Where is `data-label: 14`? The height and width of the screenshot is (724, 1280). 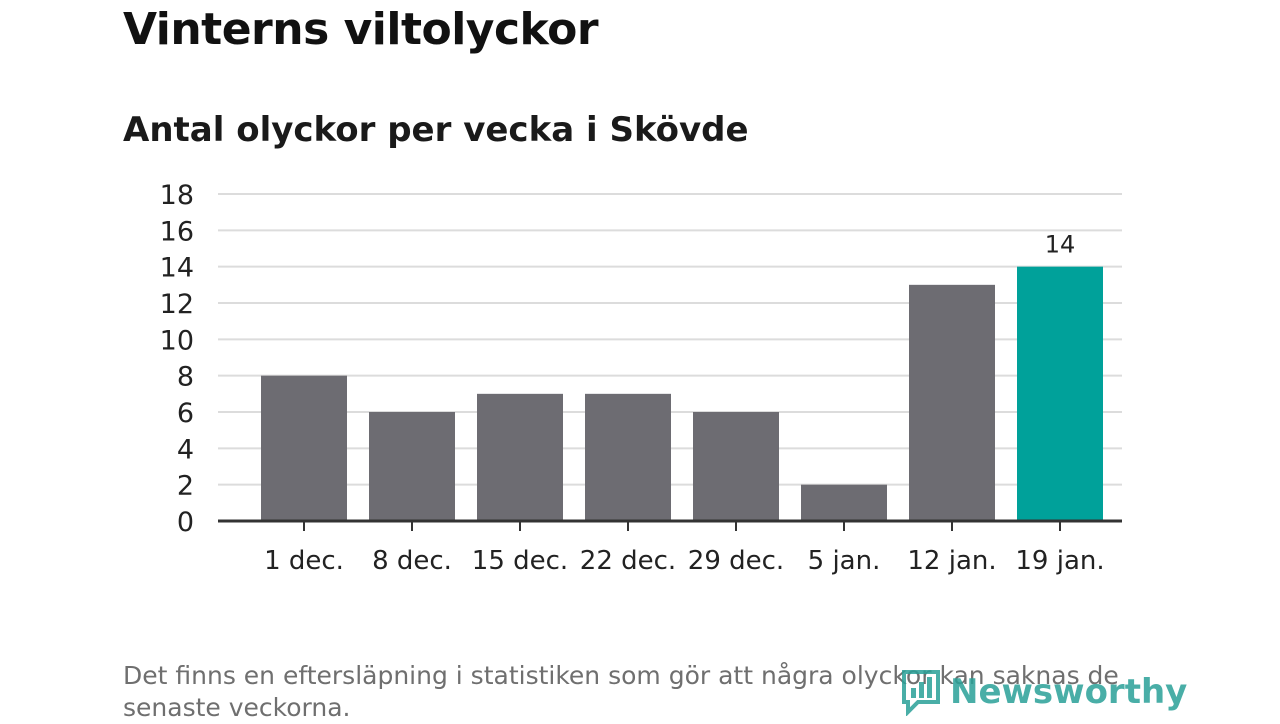
data-label: 14 is located at coordinates (1060, 245).